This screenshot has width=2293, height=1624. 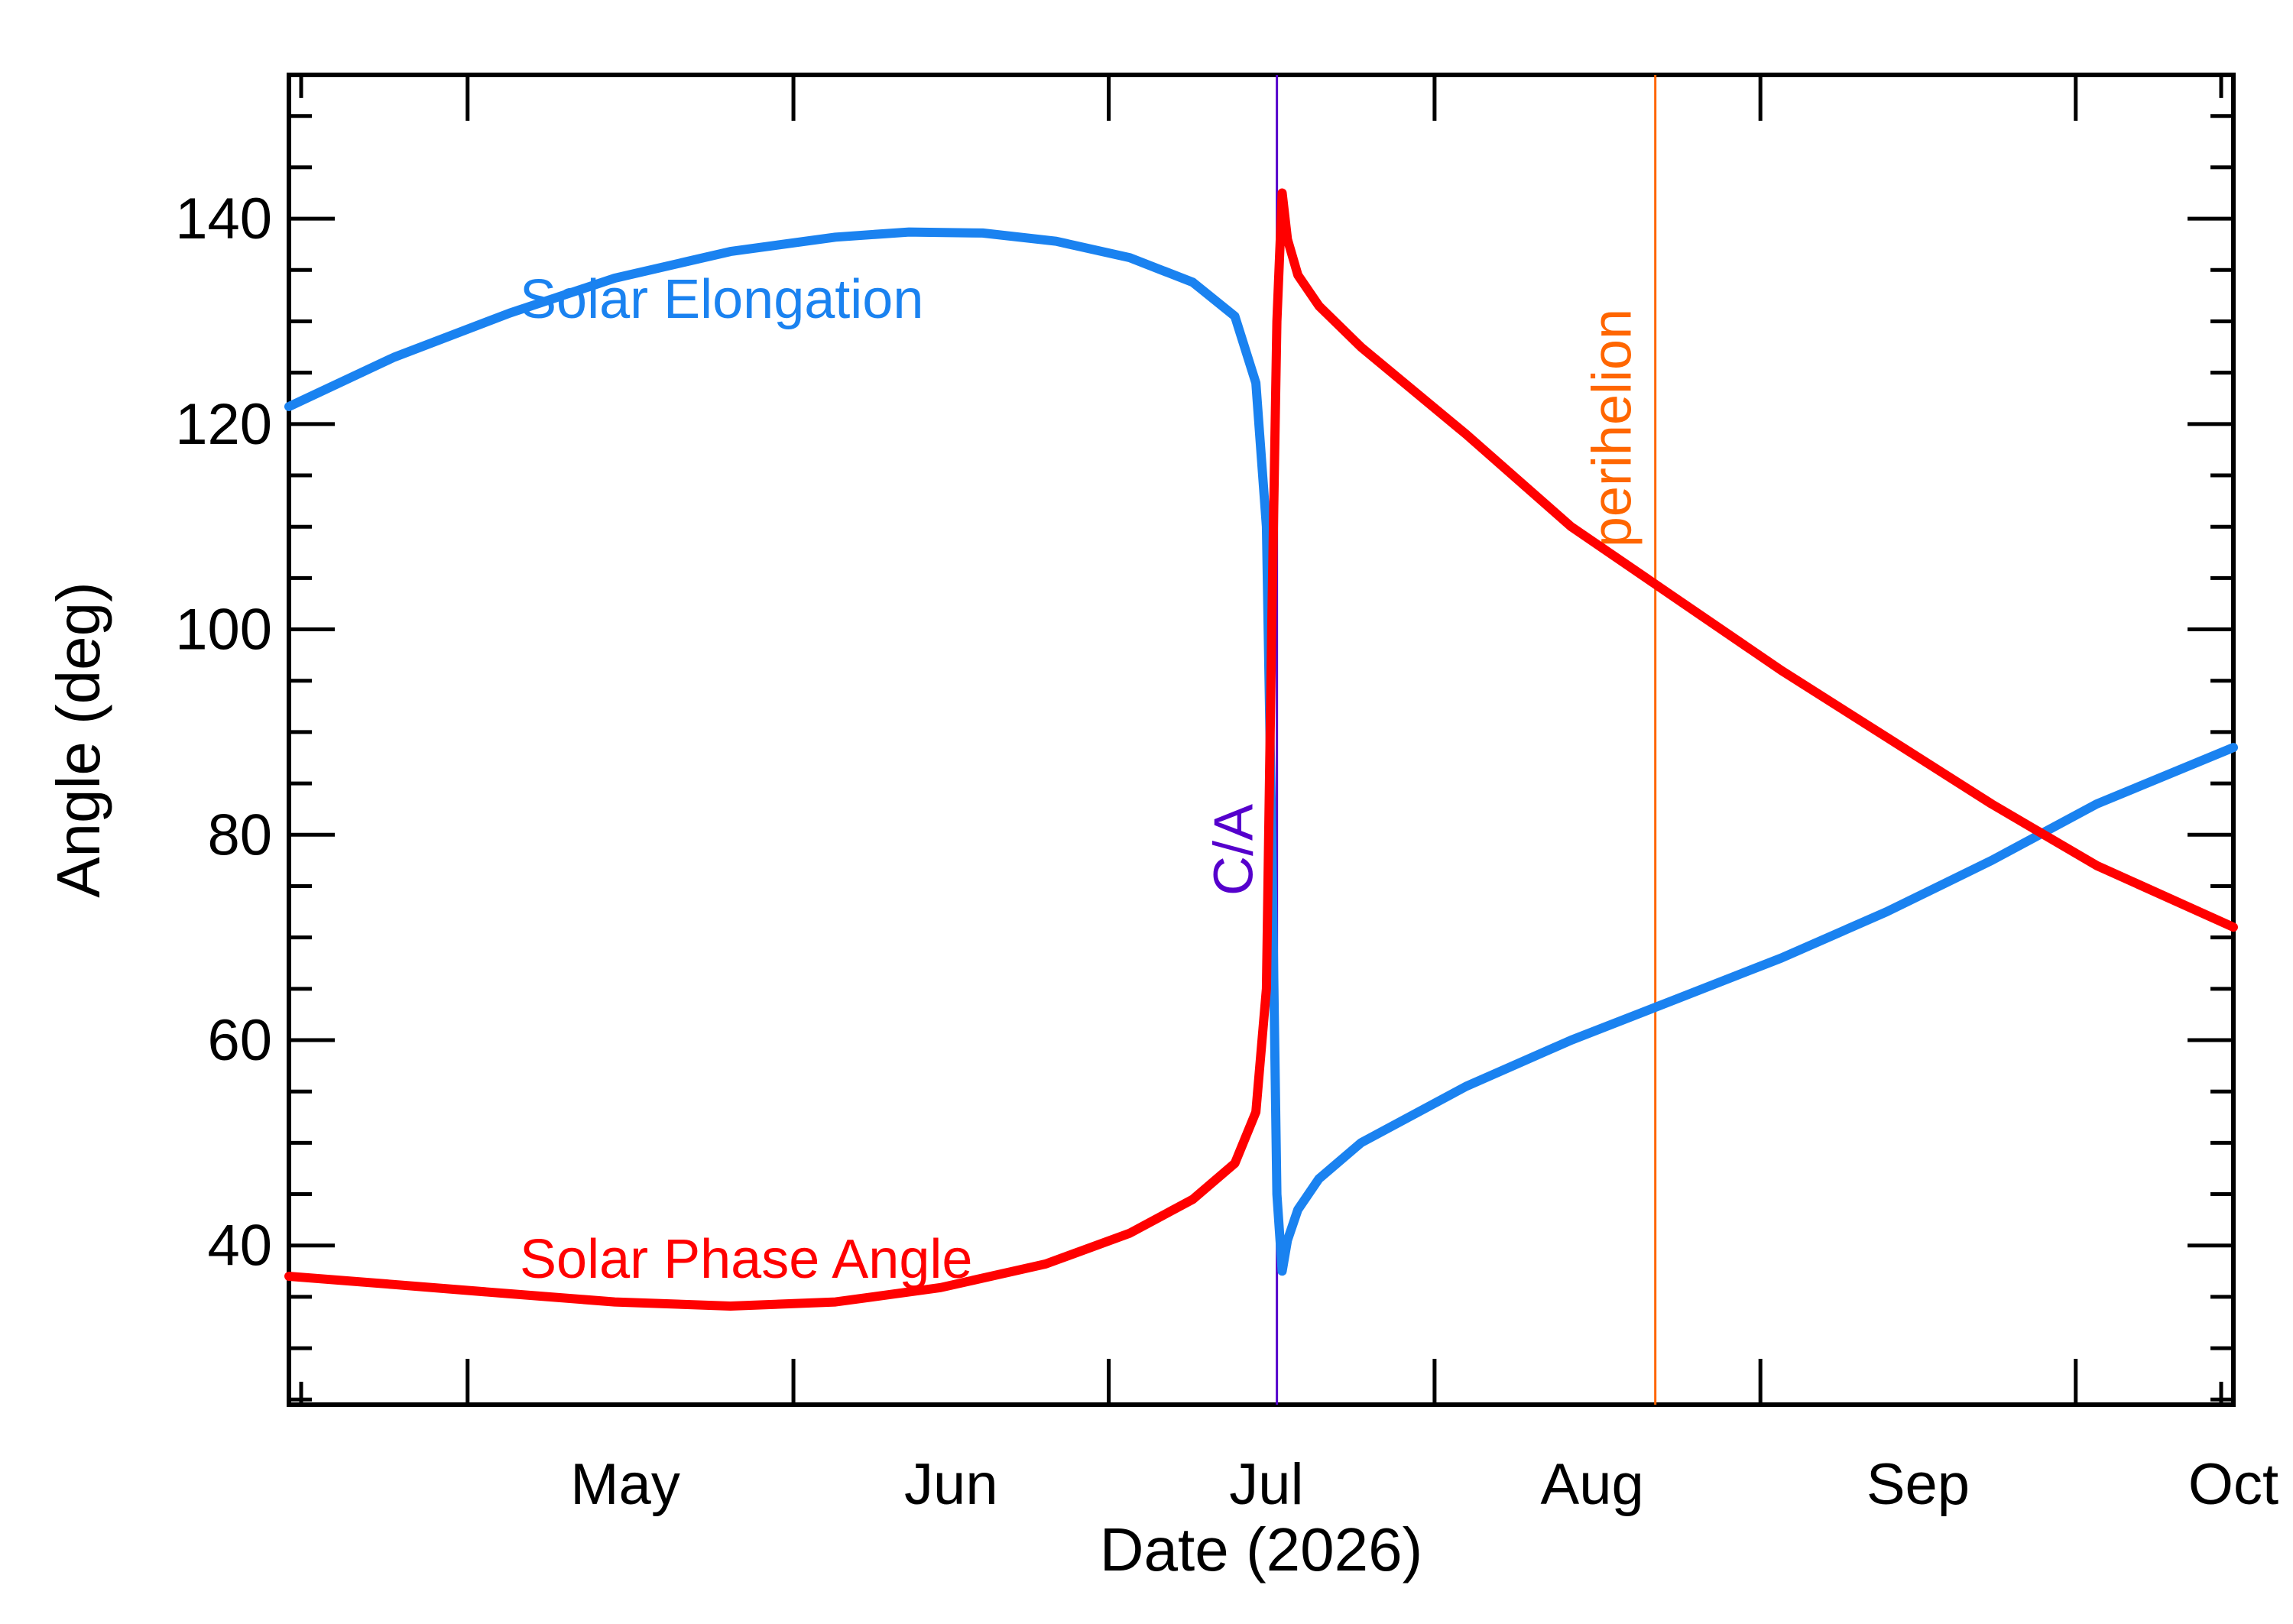 I want to click on series-label-solar-phase-angle: Solar Phase Angle, so click(x=746, y=1259).